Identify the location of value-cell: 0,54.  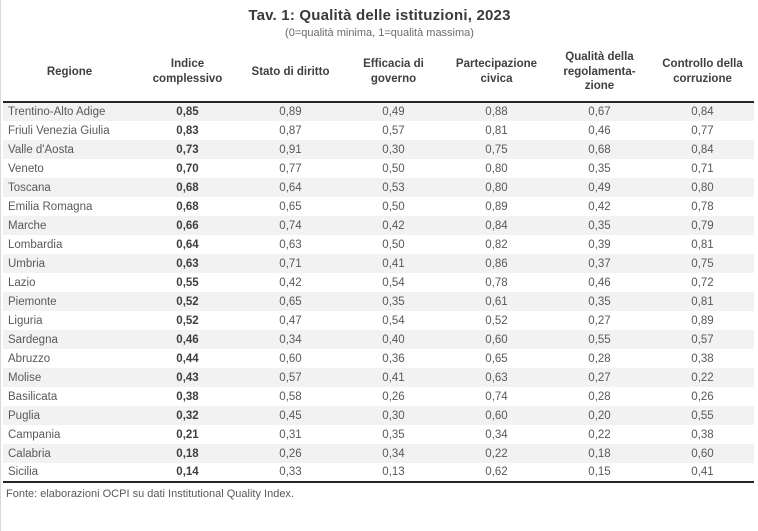
(393, 320).